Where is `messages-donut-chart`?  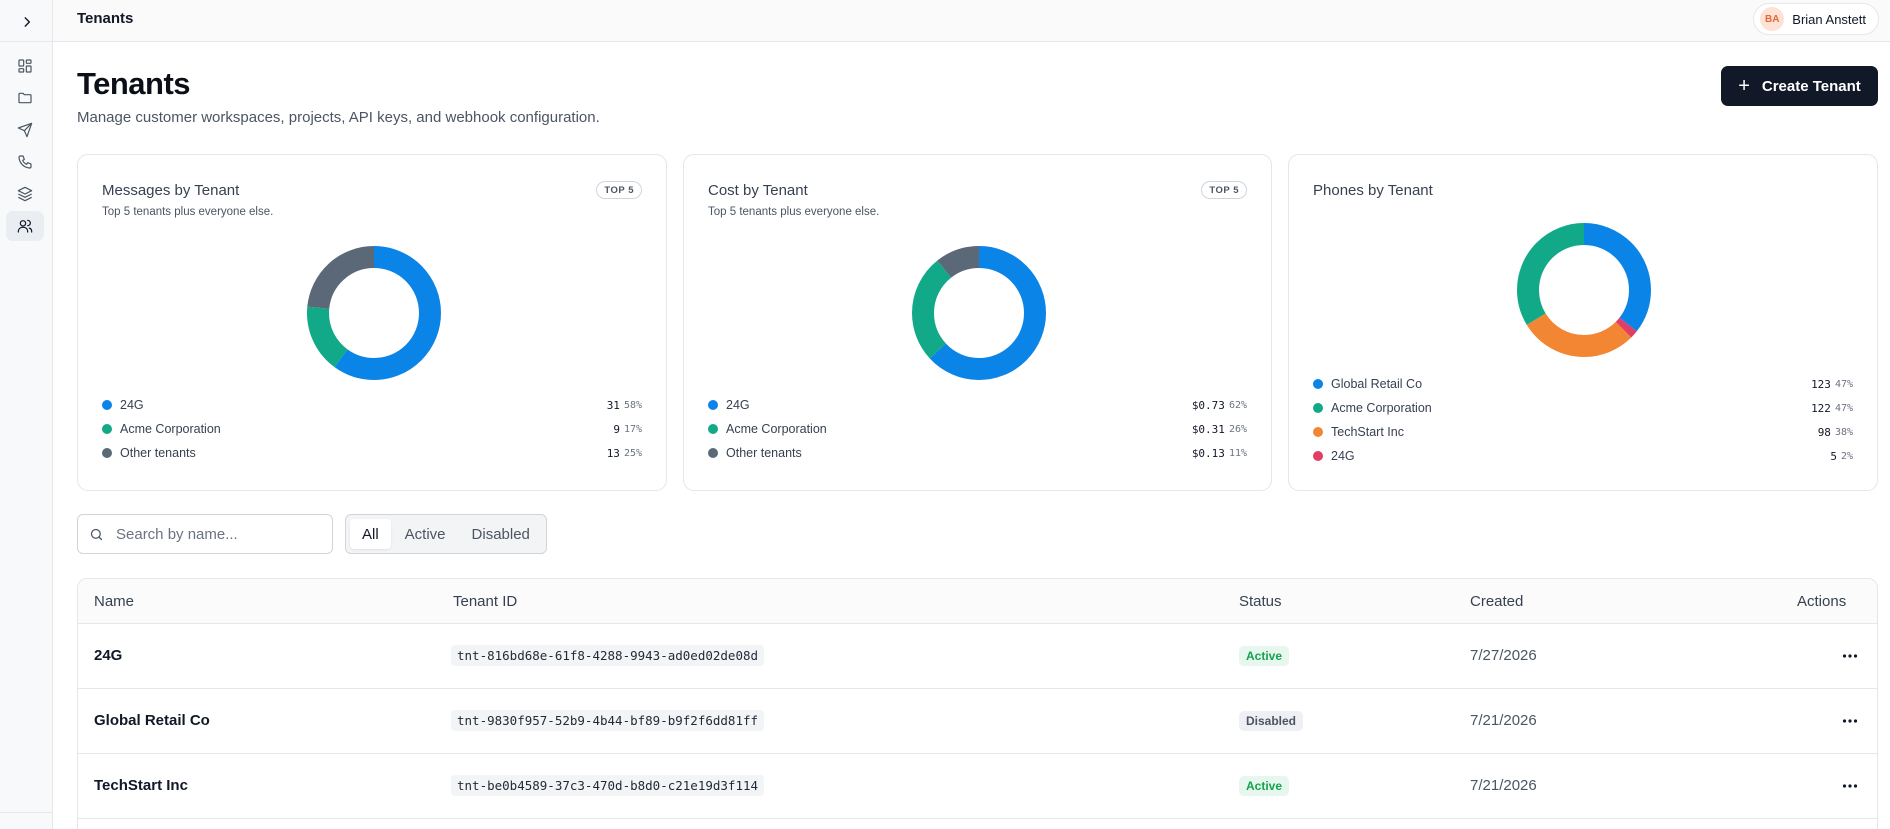
messages-donut-chart is located at coordinates (374, 313).